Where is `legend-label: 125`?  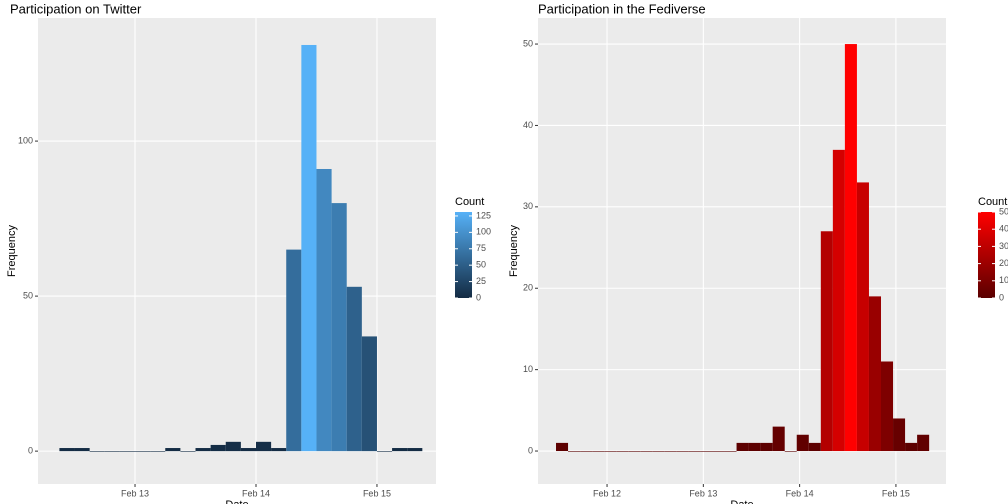 legend-label: 125 is located at coordinates (483, 215).